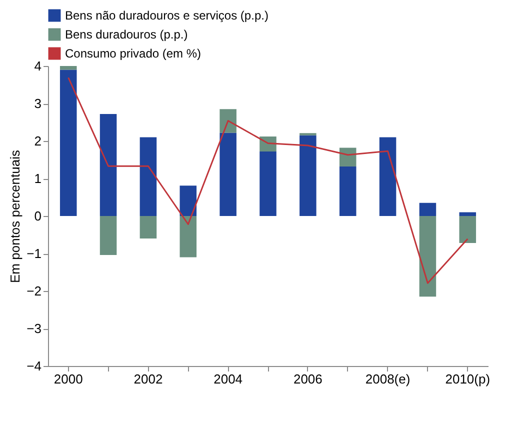  What do you see at coordinates (166, 15) in the screenshot?
I see `legend-label: Bens não duradouros e serviços (p.p.)` at bounding box center [166, 15].